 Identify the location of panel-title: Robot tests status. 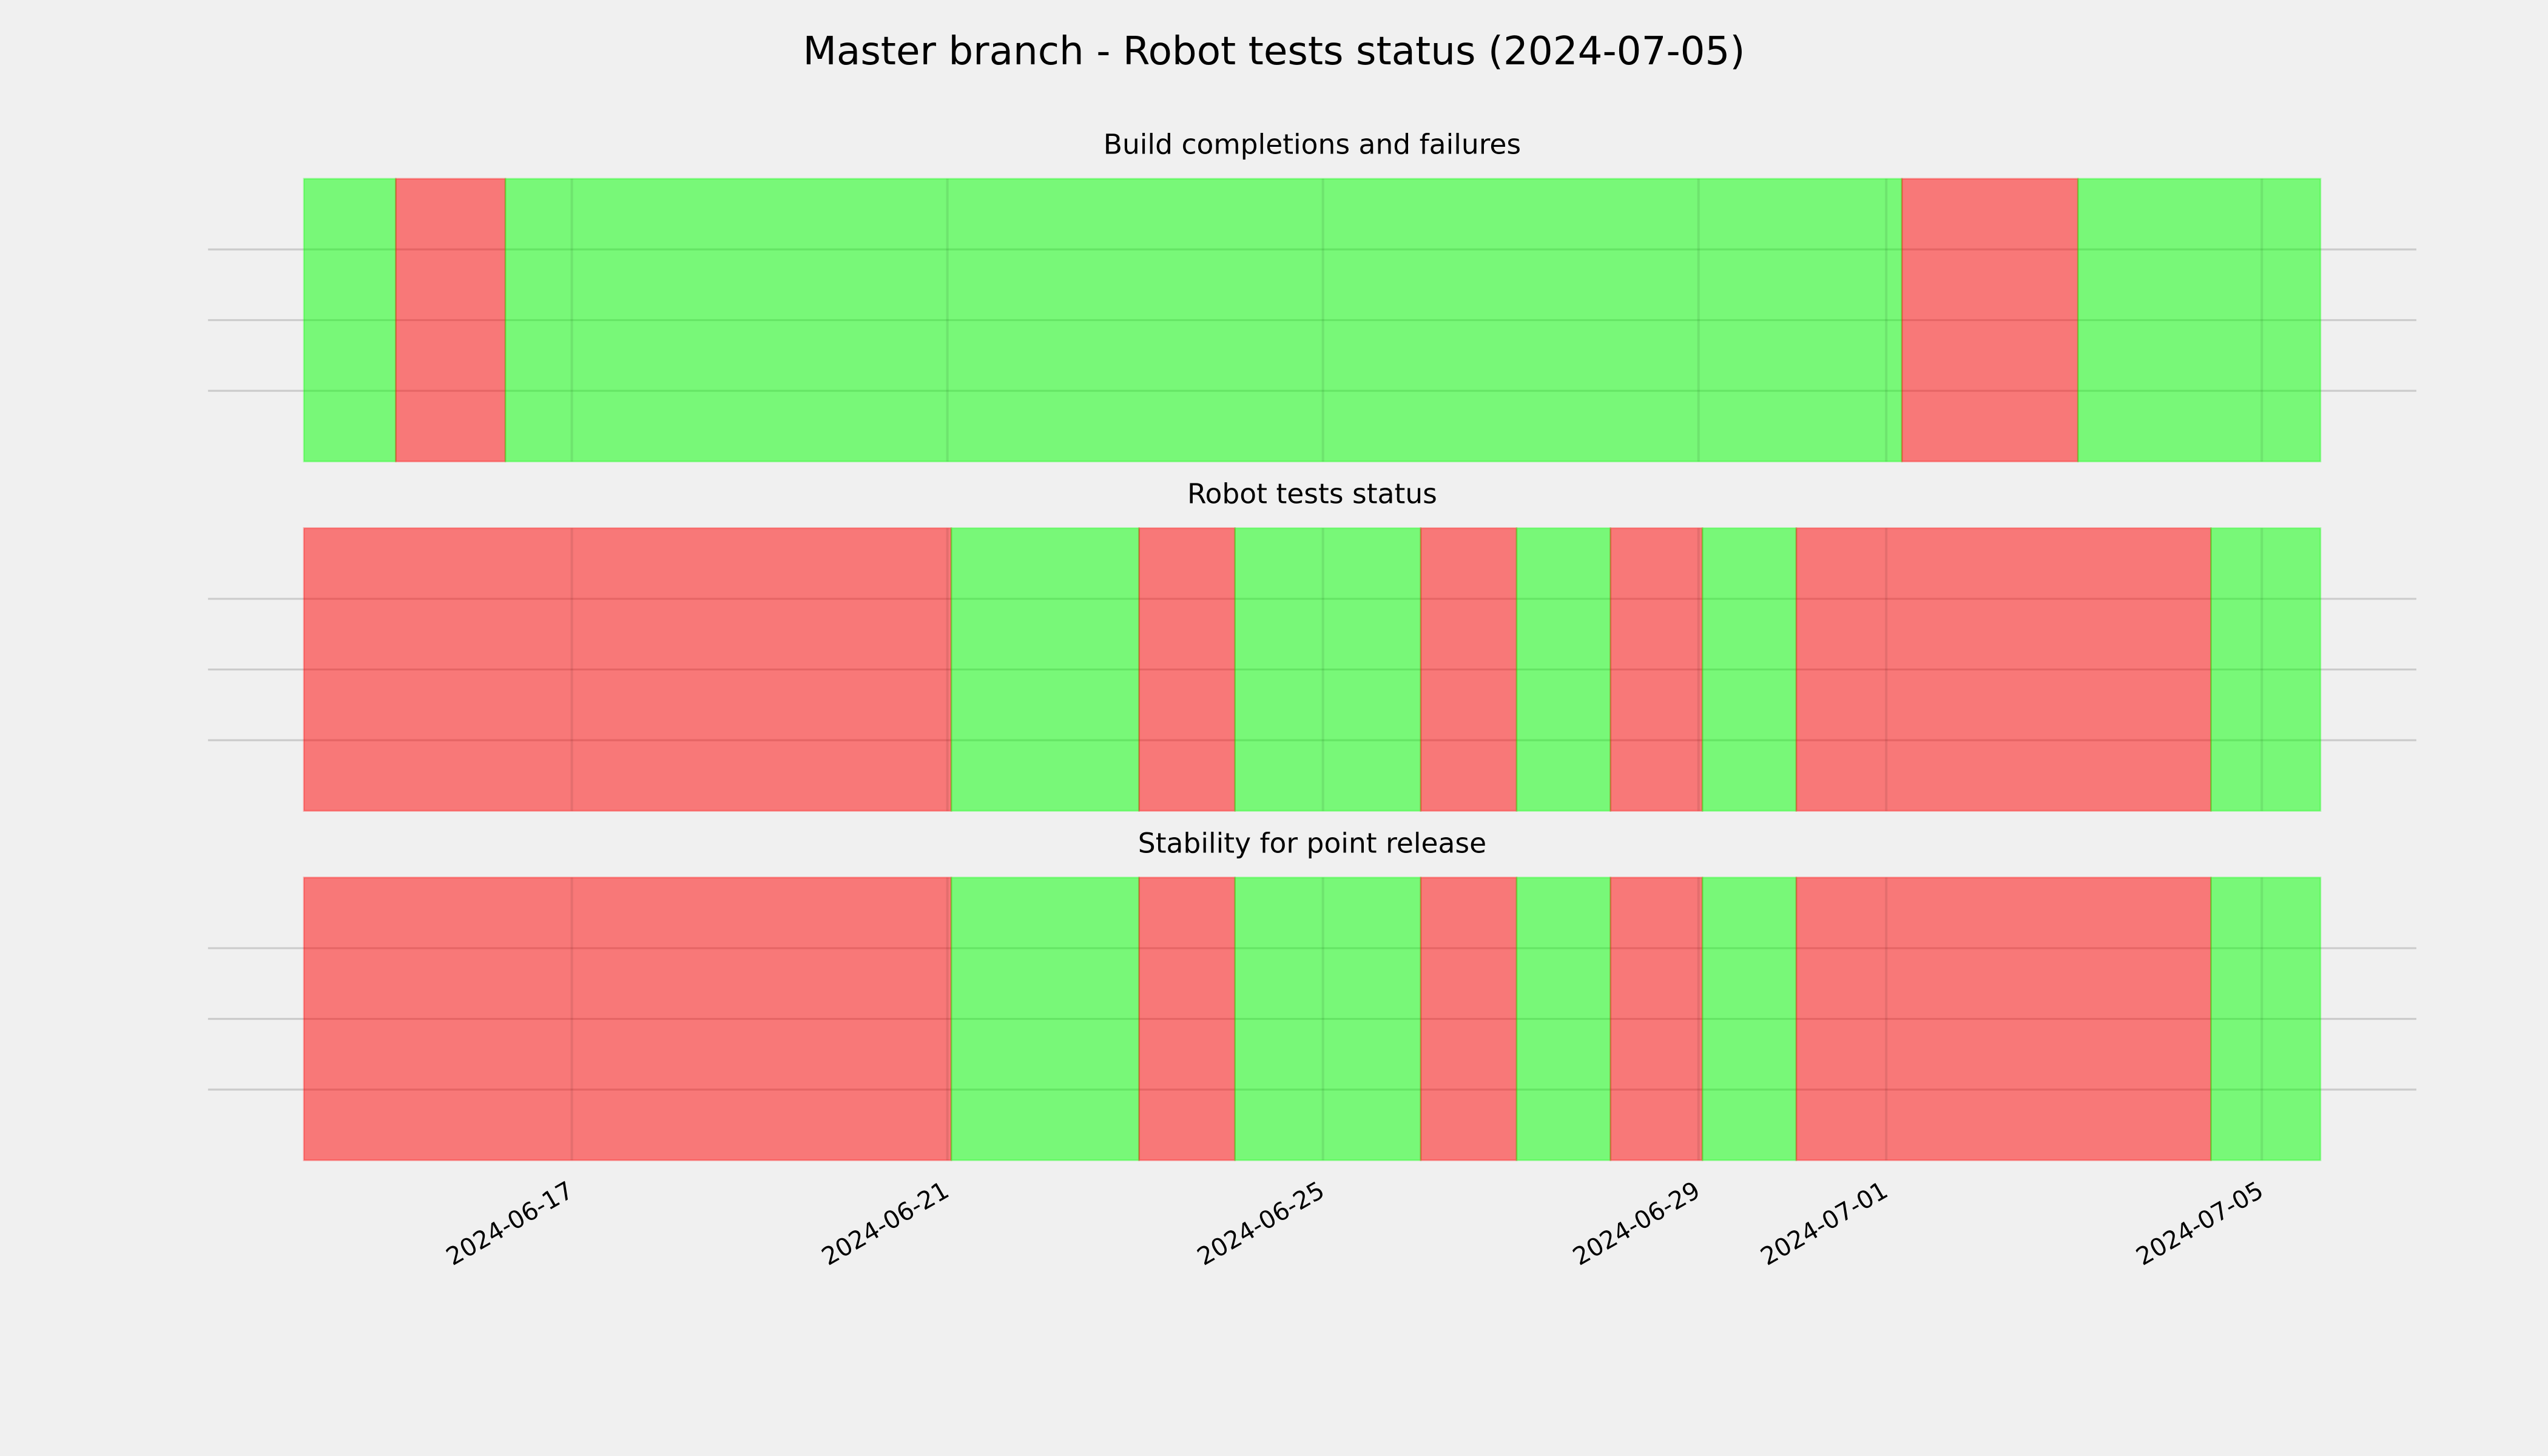
(1312, 493).